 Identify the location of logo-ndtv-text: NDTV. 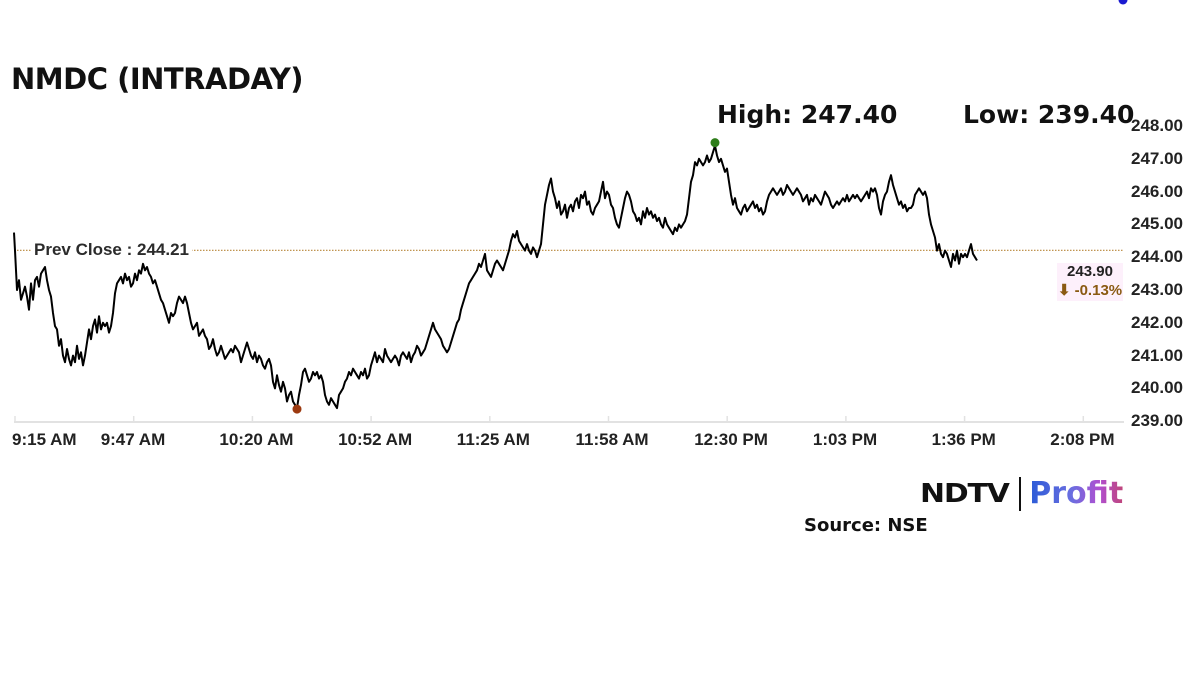
(965, 493).